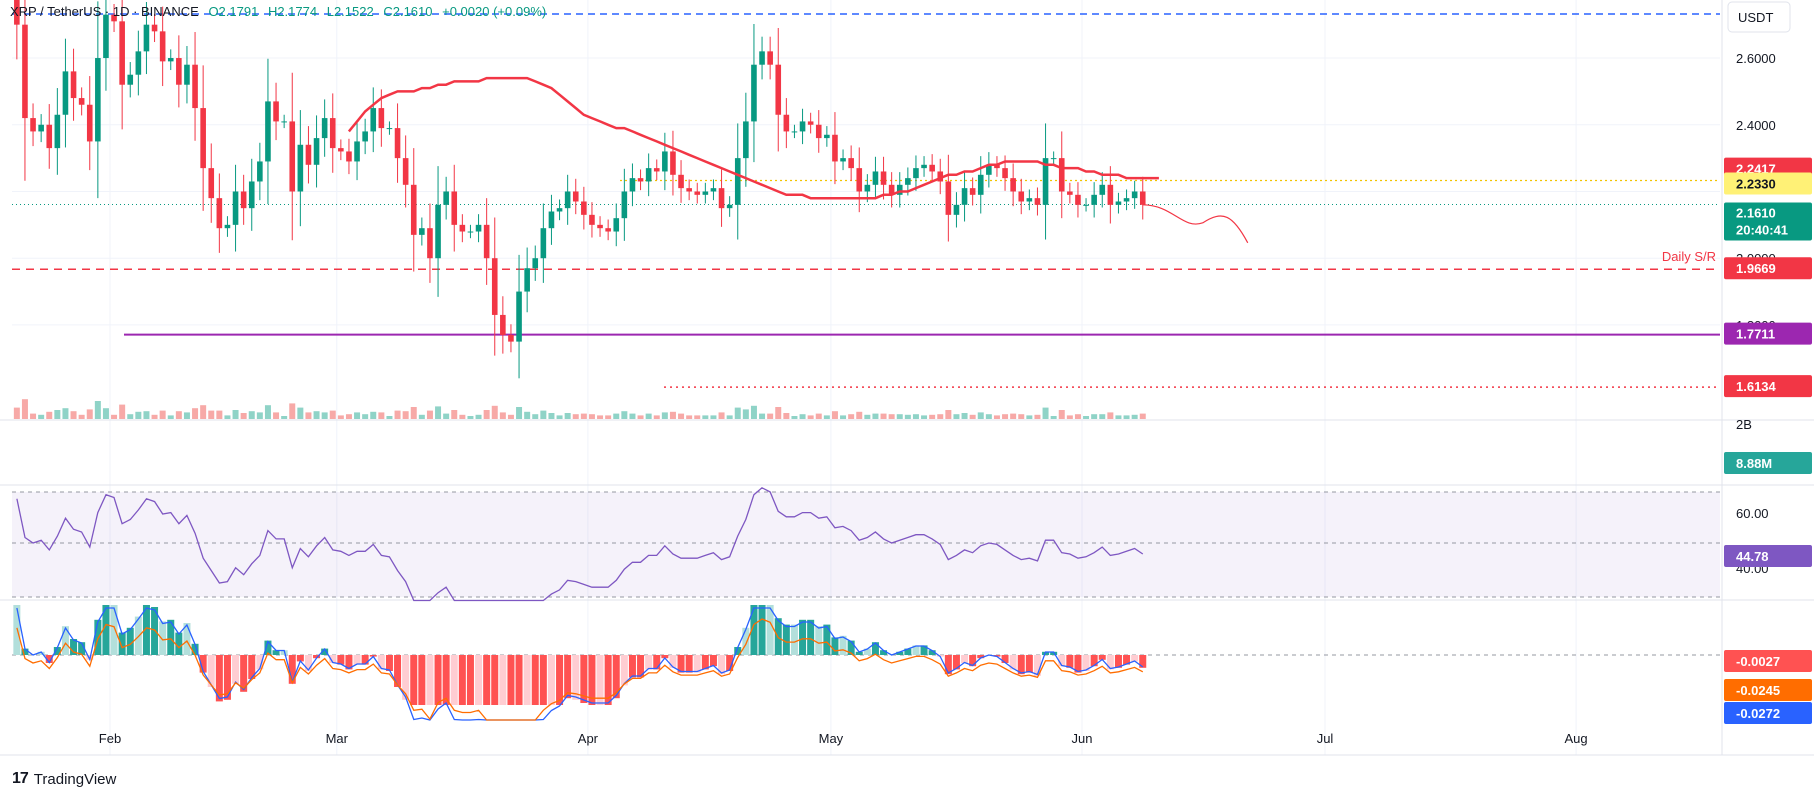  What do you see at coordinates (350, 11) in the screenshot?
I see `low-value: L2.1522` at bounding box center [350, 11].